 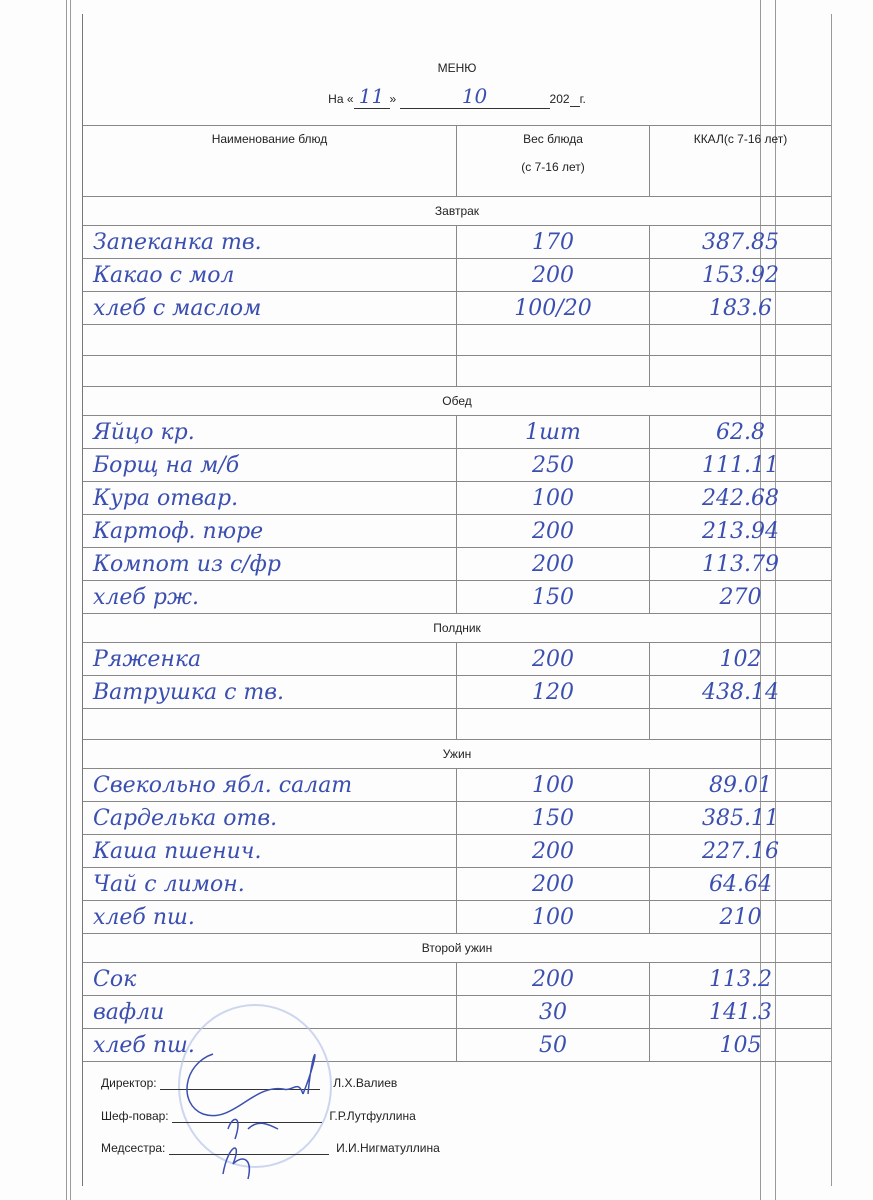 What do you see at coordinates (740, 884) in the screenshot?
I see `dish-kcal-cell: 64.64` at bounding box center [740, 884].